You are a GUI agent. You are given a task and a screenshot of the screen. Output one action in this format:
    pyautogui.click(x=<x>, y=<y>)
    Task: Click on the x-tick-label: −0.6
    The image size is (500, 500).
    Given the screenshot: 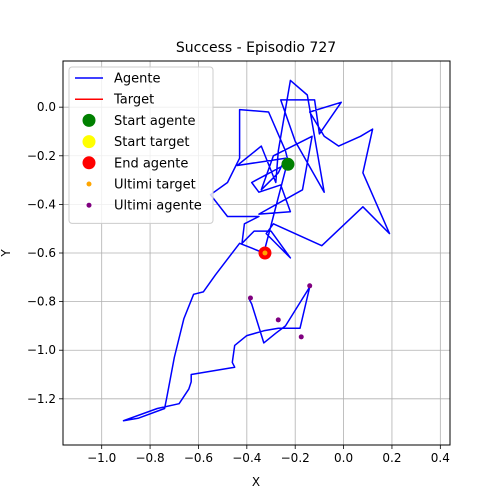 What is the action you would take?
    pyautogui.click(x=198, y=458)
    